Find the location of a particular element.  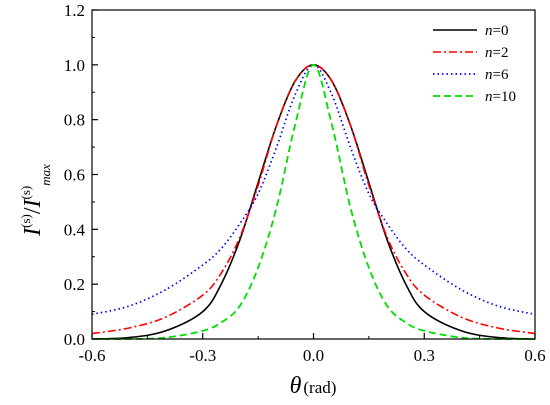

legend-label-1: n=2 is located at coordinates (496, 53).